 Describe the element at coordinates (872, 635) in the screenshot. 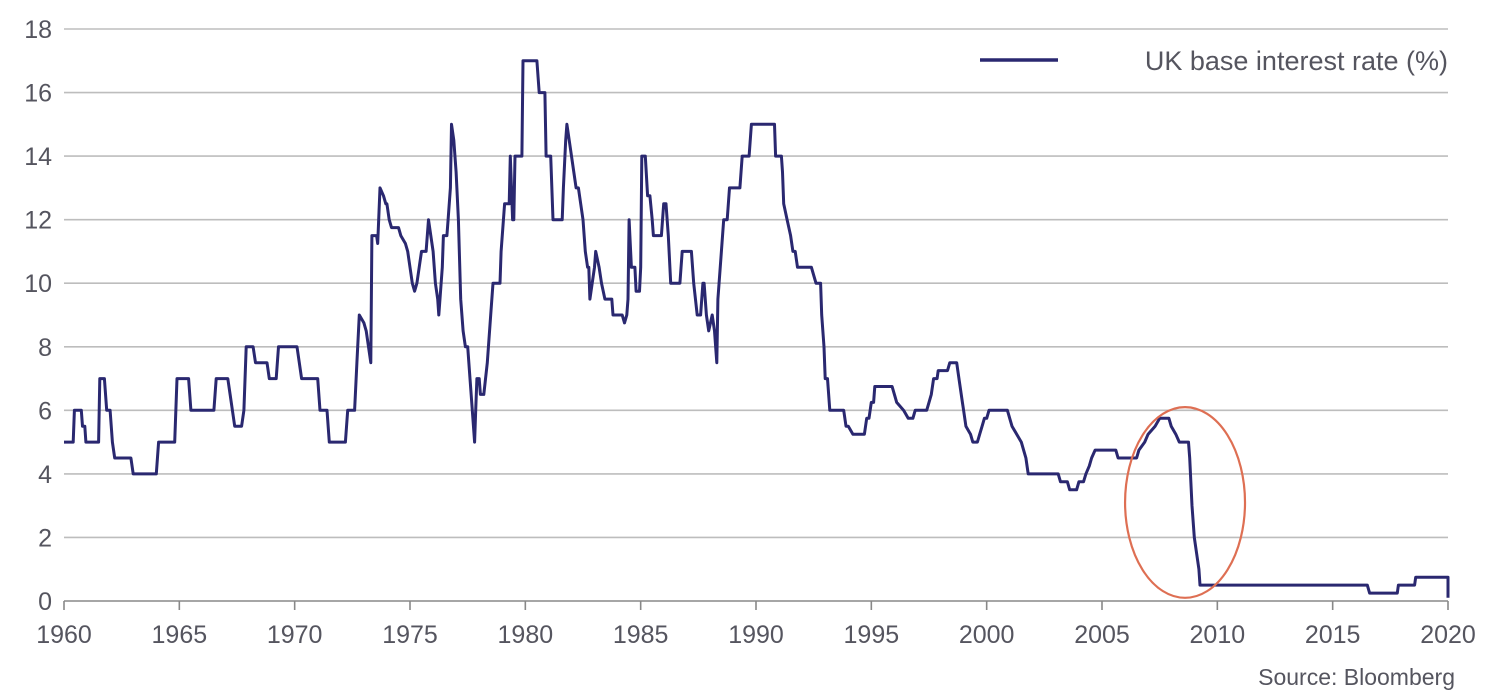

I see `x-tick-label: 1995` at that location.